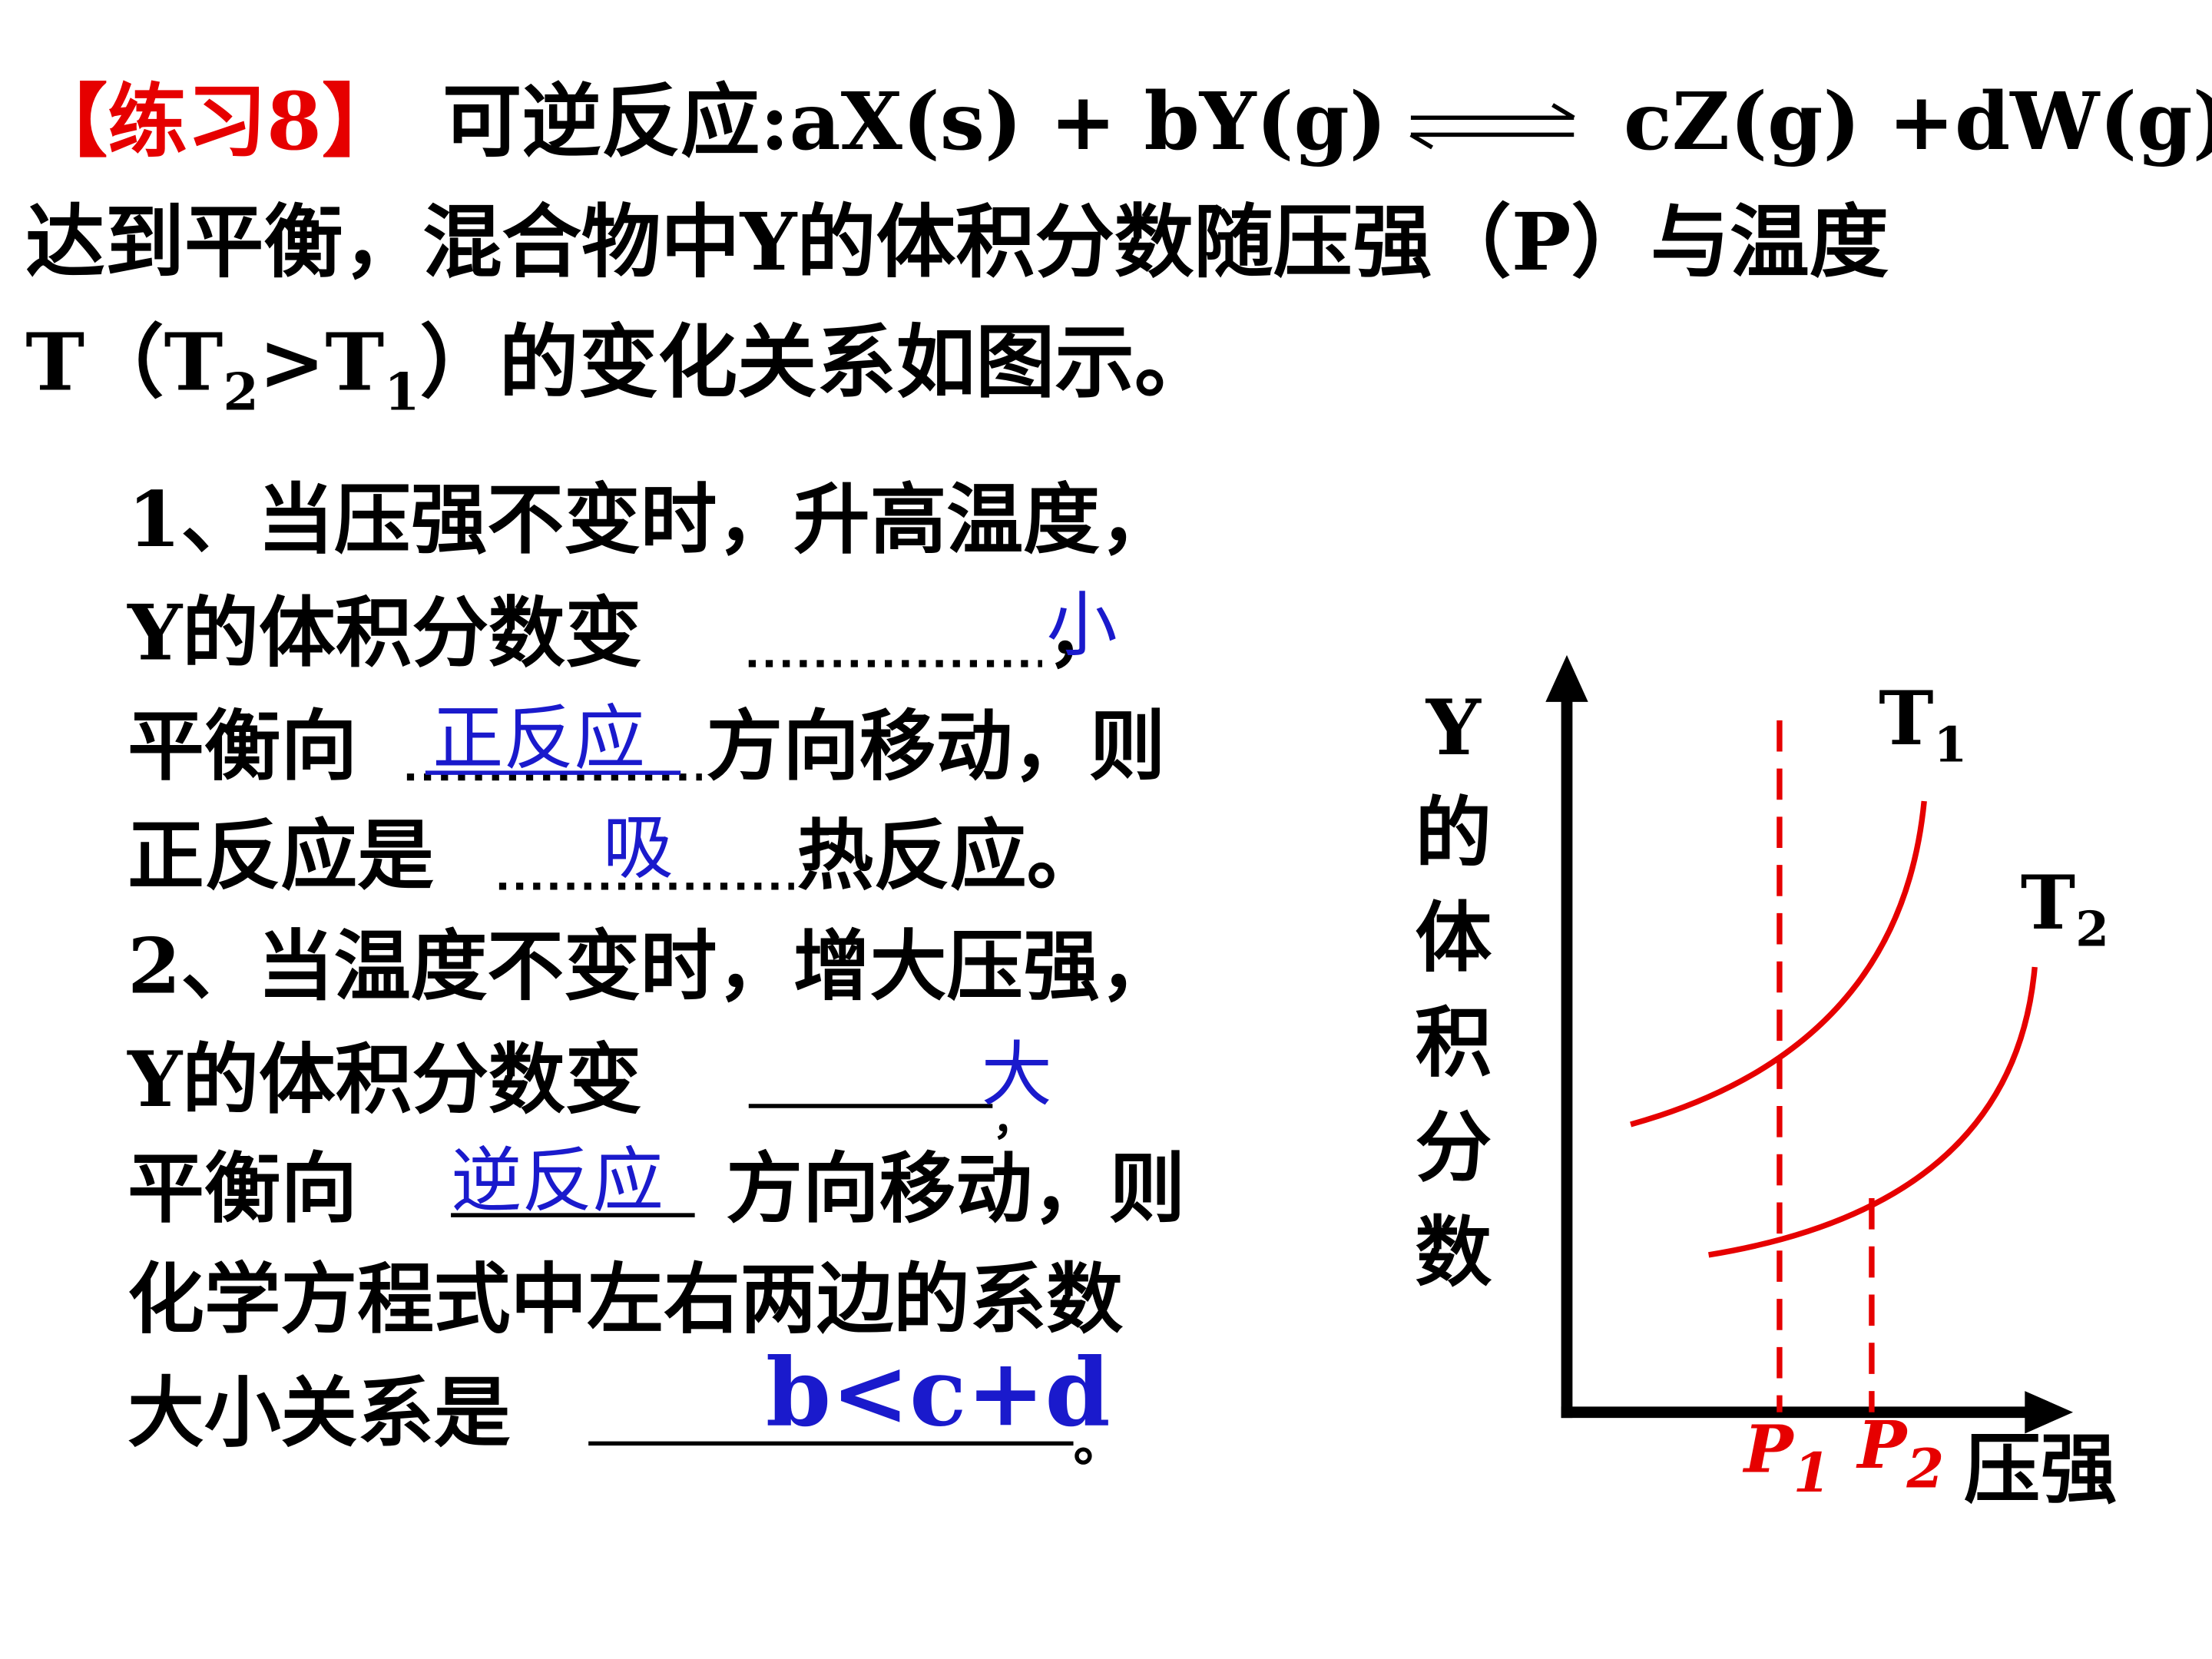  I want to click on question-line: 2、当温度不变时，增大压强，, so click(651, 966).